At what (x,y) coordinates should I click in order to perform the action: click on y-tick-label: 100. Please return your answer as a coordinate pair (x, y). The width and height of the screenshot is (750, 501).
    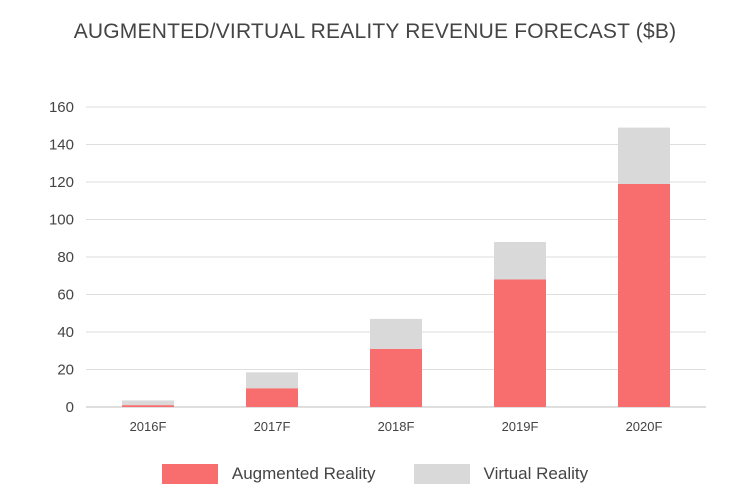
    Looking at the image, I should click on (61, 220).